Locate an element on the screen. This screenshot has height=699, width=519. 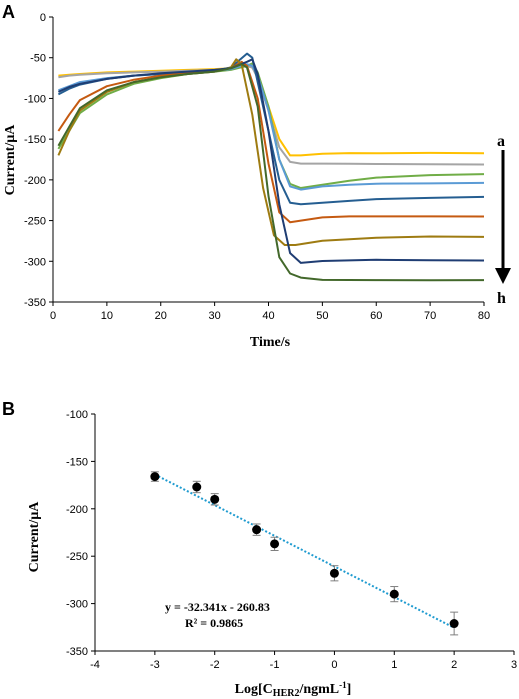
panel-a-x-axis-title: Time/s is located at coordinates (270, 342).